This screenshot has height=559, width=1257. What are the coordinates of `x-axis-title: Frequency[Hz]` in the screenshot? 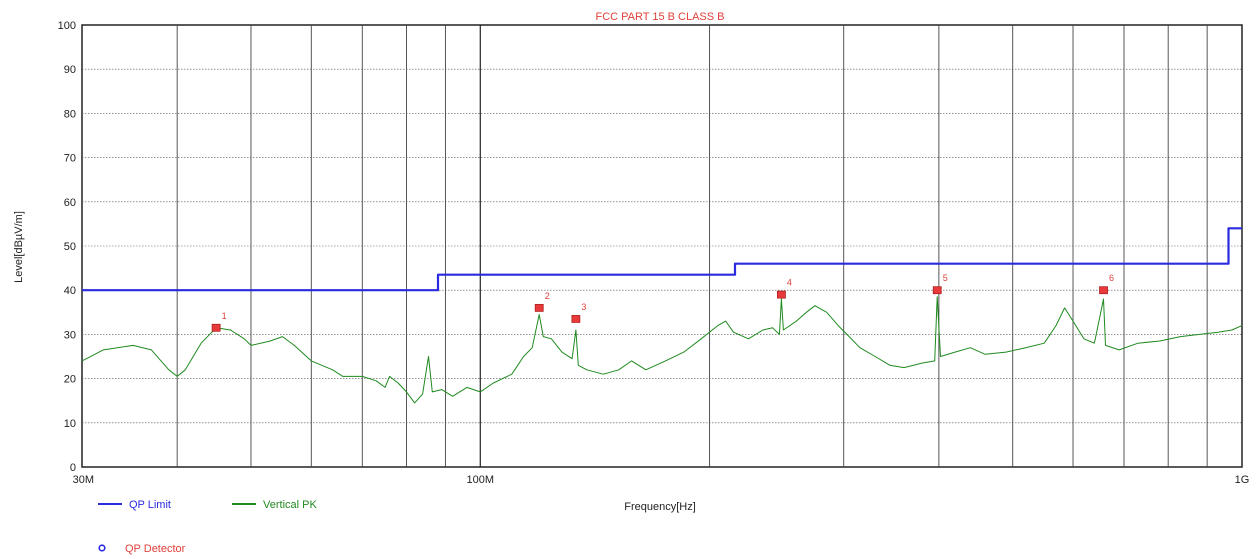 It's located at (660, 507).